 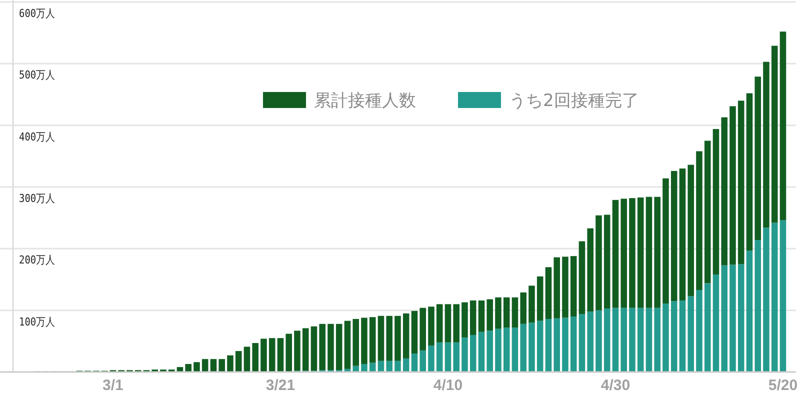 I want to click on x-tick-label: 4/30, so click(x=615, y=385).